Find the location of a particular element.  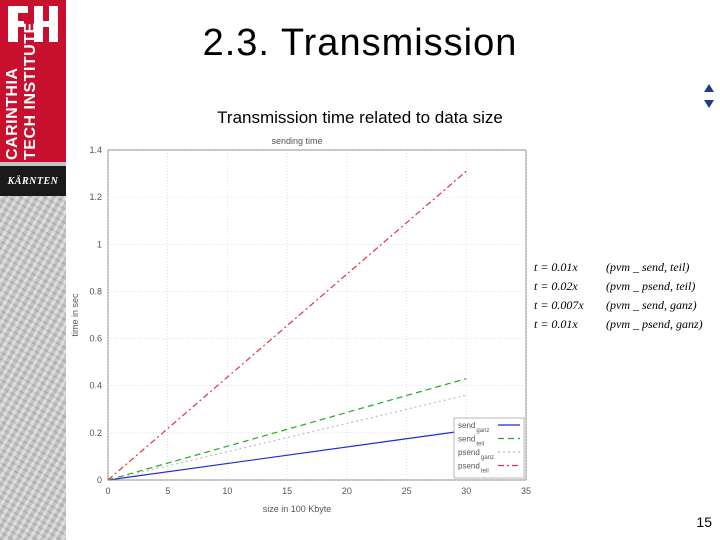

x-tick-label: 5 is located at coordinates (167, 491).